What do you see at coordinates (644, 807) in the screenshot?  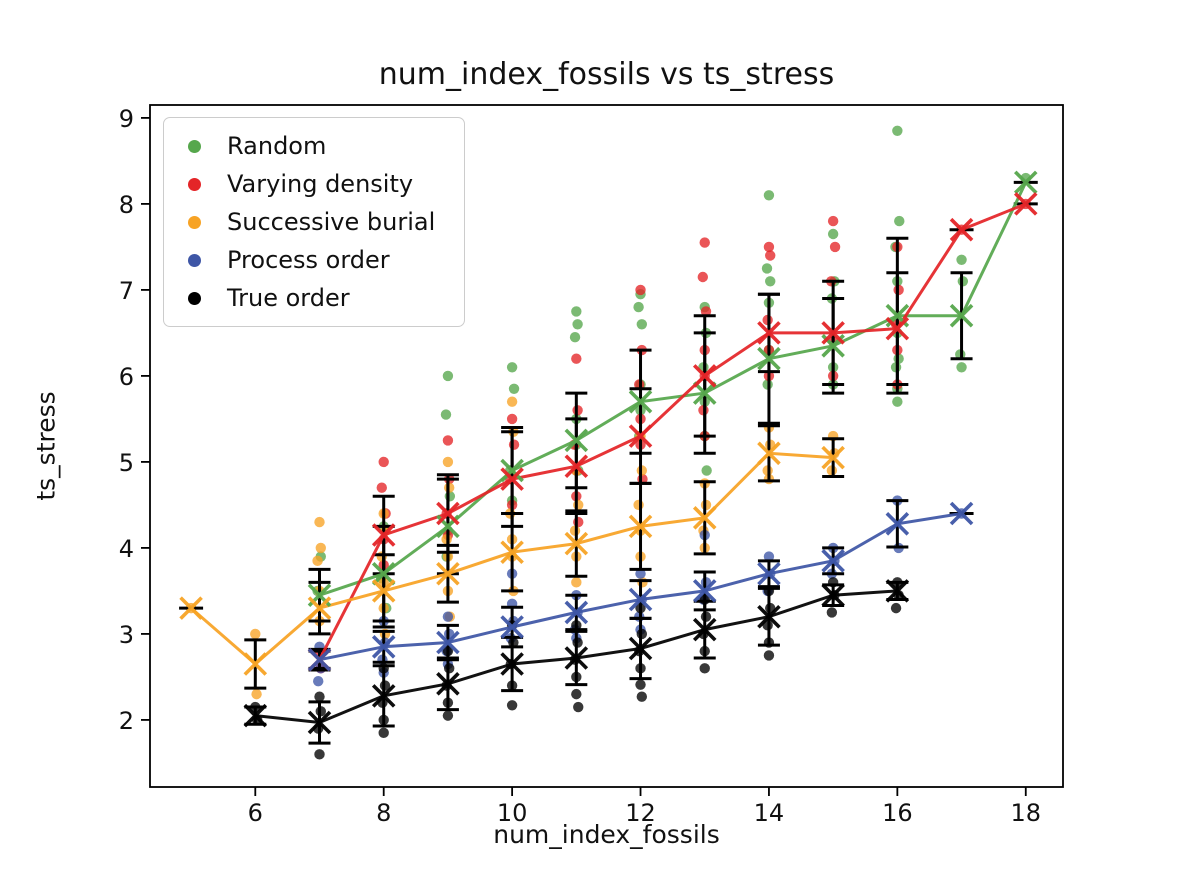 I see `x-axis: 6 8 10 12 14 16 18` at bounding box center [644, 807].